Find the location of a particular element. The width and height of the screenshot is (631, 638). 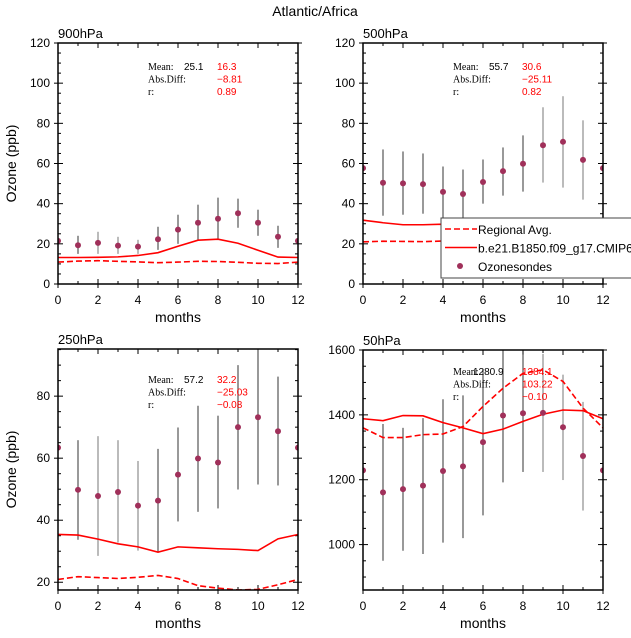

stats-model-value: 16.3 is located at coordinates (227, 67).